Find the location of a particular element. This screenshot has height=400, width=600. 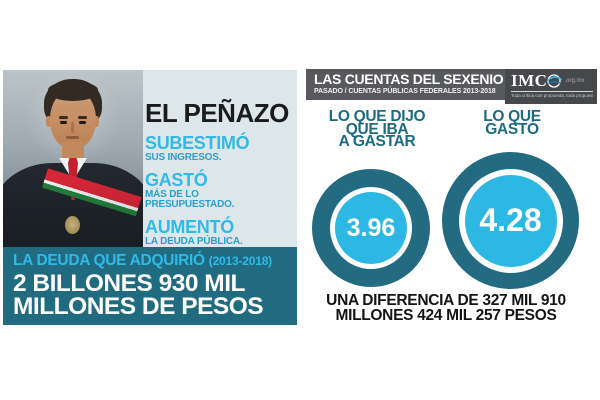

label-line: QUE IBA is located at coordinates (377, 129).